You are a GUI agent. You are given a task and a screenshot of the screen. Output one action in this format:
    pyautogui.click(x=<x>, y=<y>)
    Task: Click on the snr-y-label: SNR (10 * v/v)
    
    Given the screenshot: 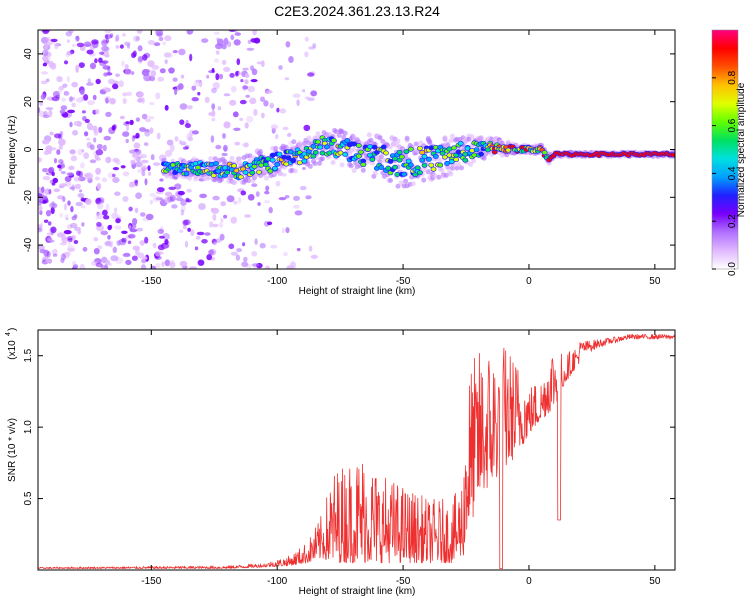 What is the action you would take?
    pyautogui.click(x=12, y=450)
    